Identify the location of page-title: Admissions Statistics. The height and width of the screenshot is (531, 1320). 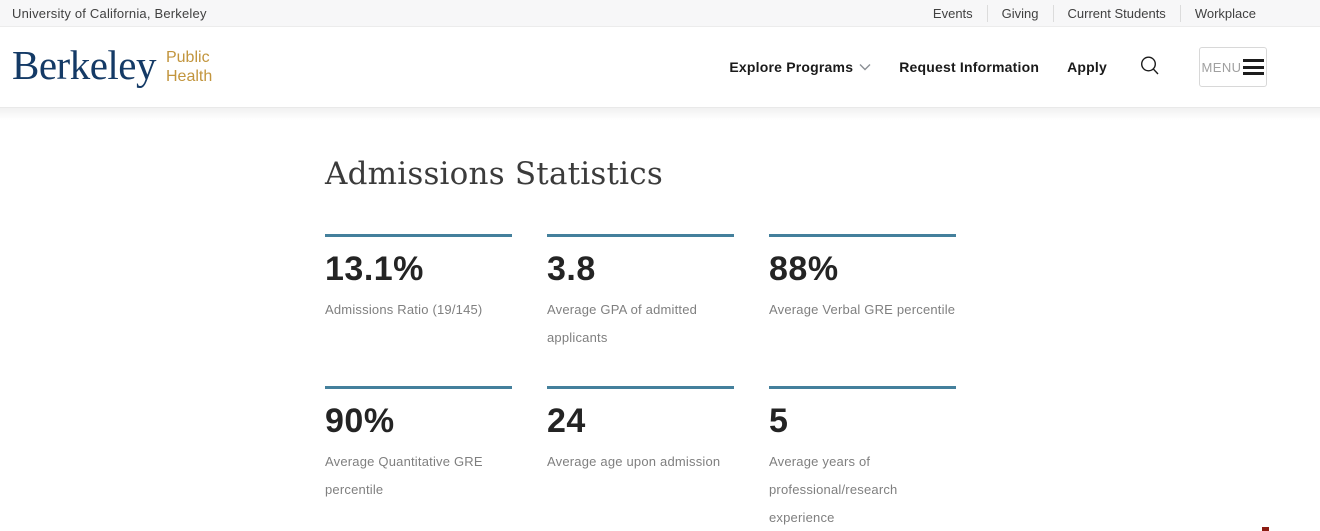
(494, 174).